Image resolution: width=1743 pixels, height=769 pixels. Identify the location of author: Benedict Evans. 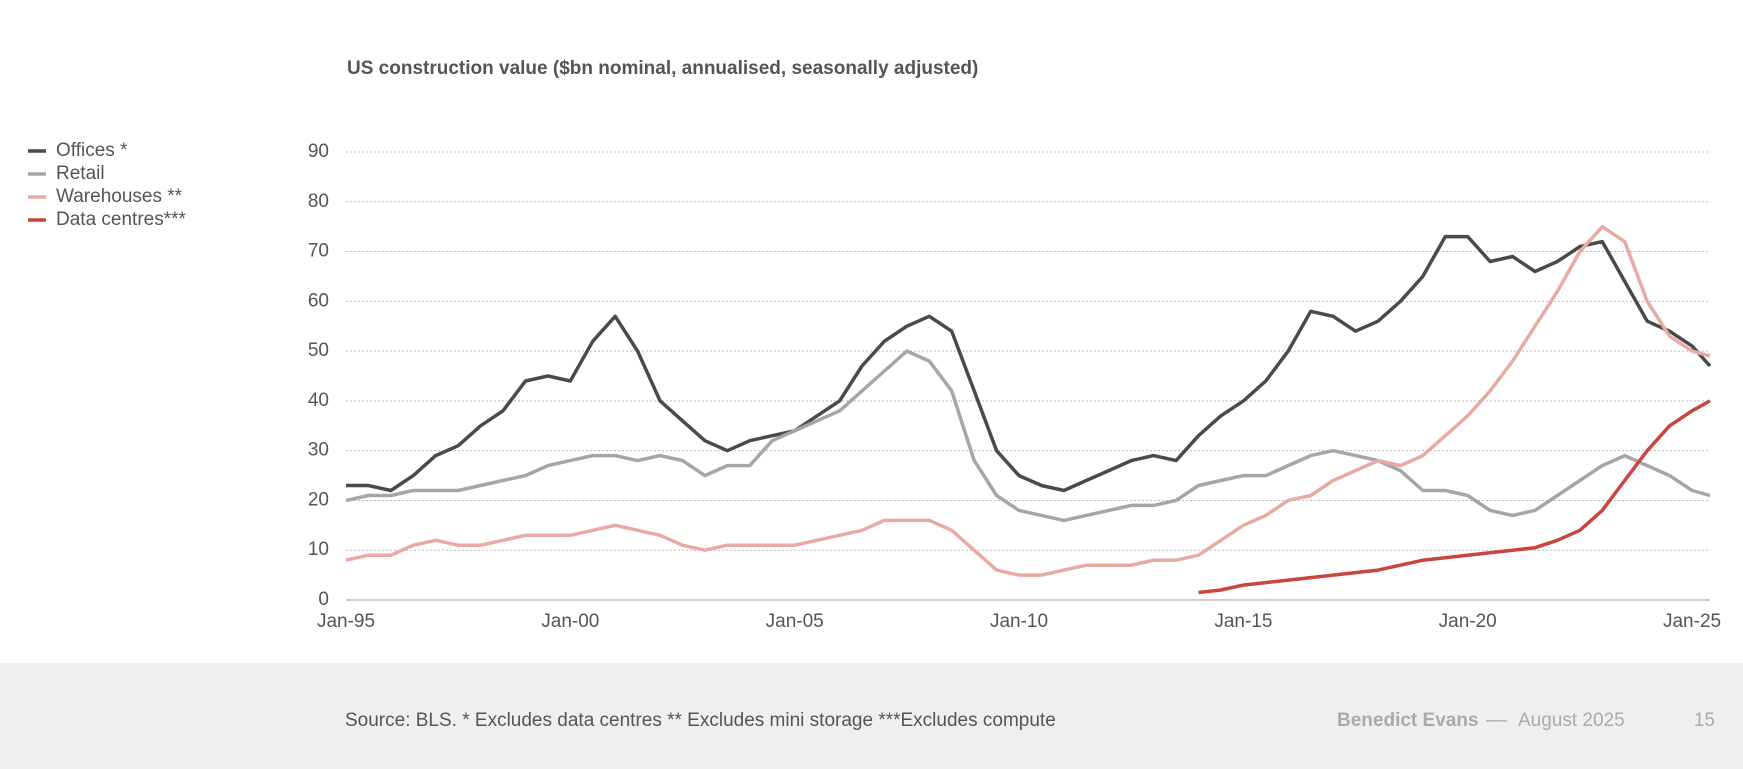
(1408, 720).